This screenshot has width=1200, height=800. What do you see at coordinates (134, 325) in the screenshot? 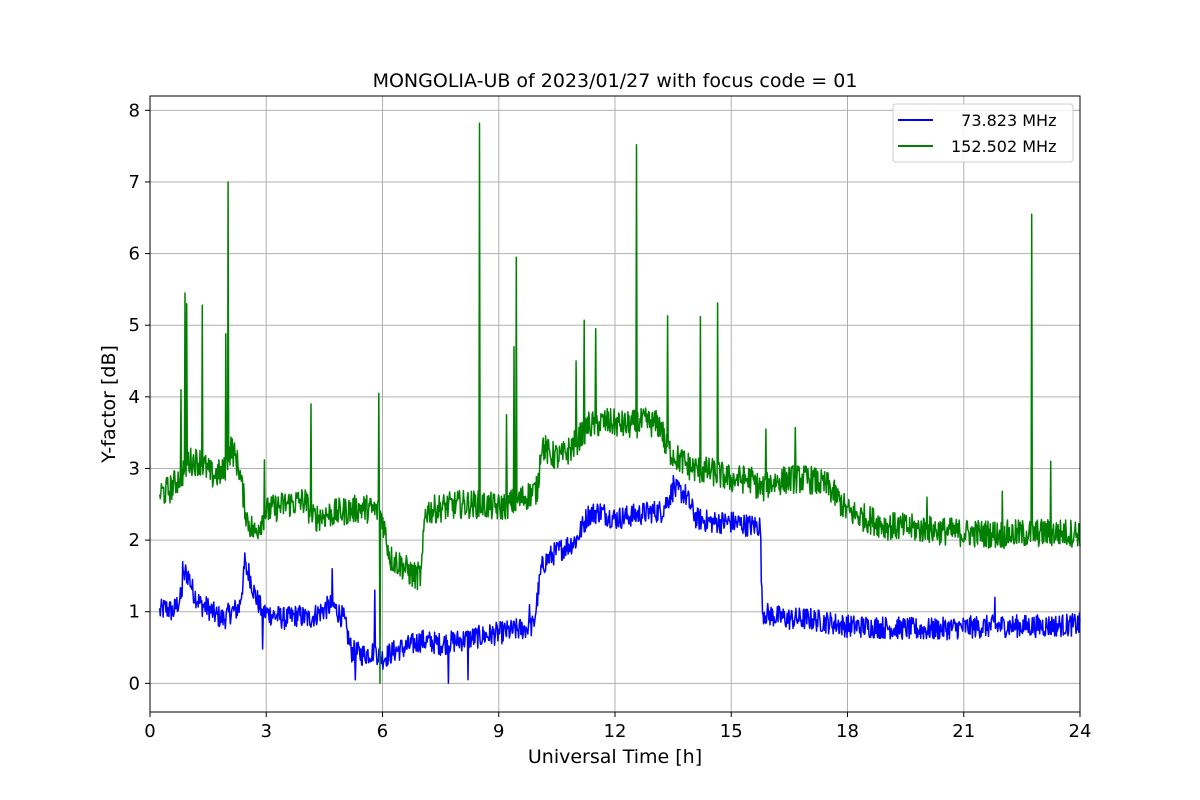
I see `y-tick-label: 5` at bounding box center [134, 325].